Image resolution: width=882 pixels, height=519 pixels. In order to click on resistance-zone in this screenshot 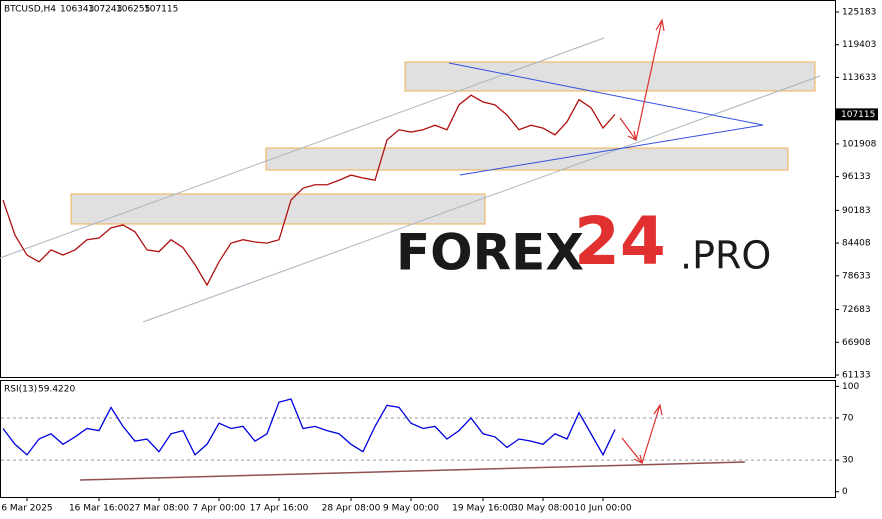, I will do `click(610, 76)`.